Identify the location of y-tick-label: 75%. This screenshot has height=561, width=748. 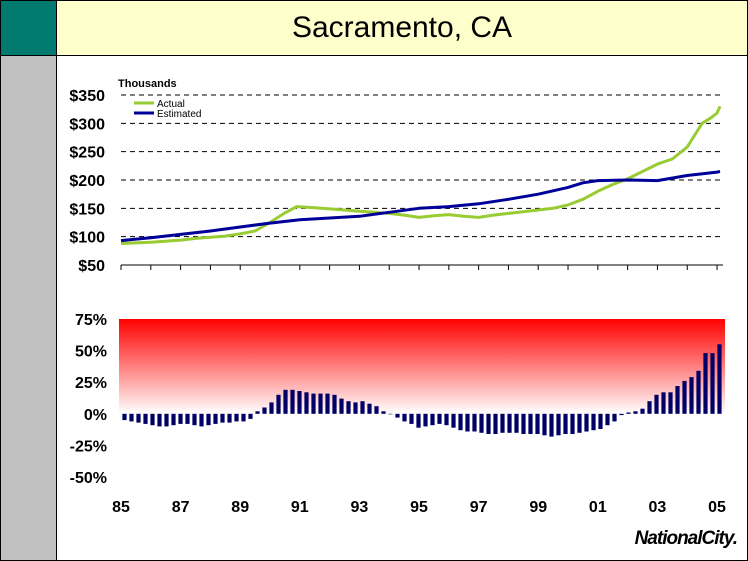
(91, 320).